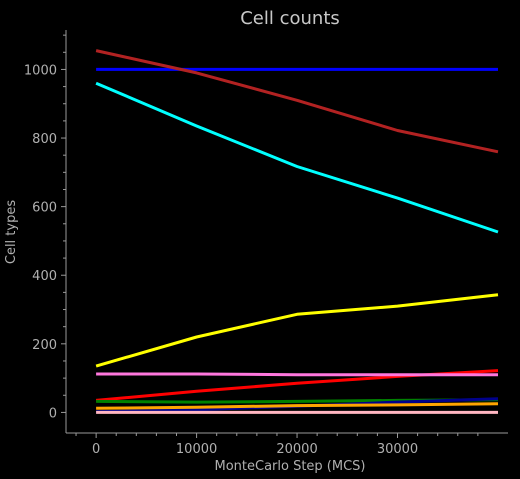  What do you see at coordinates (53, 413) in the screenshot?
I see `y-tick-label: 0` at bounding box center [53, 413].